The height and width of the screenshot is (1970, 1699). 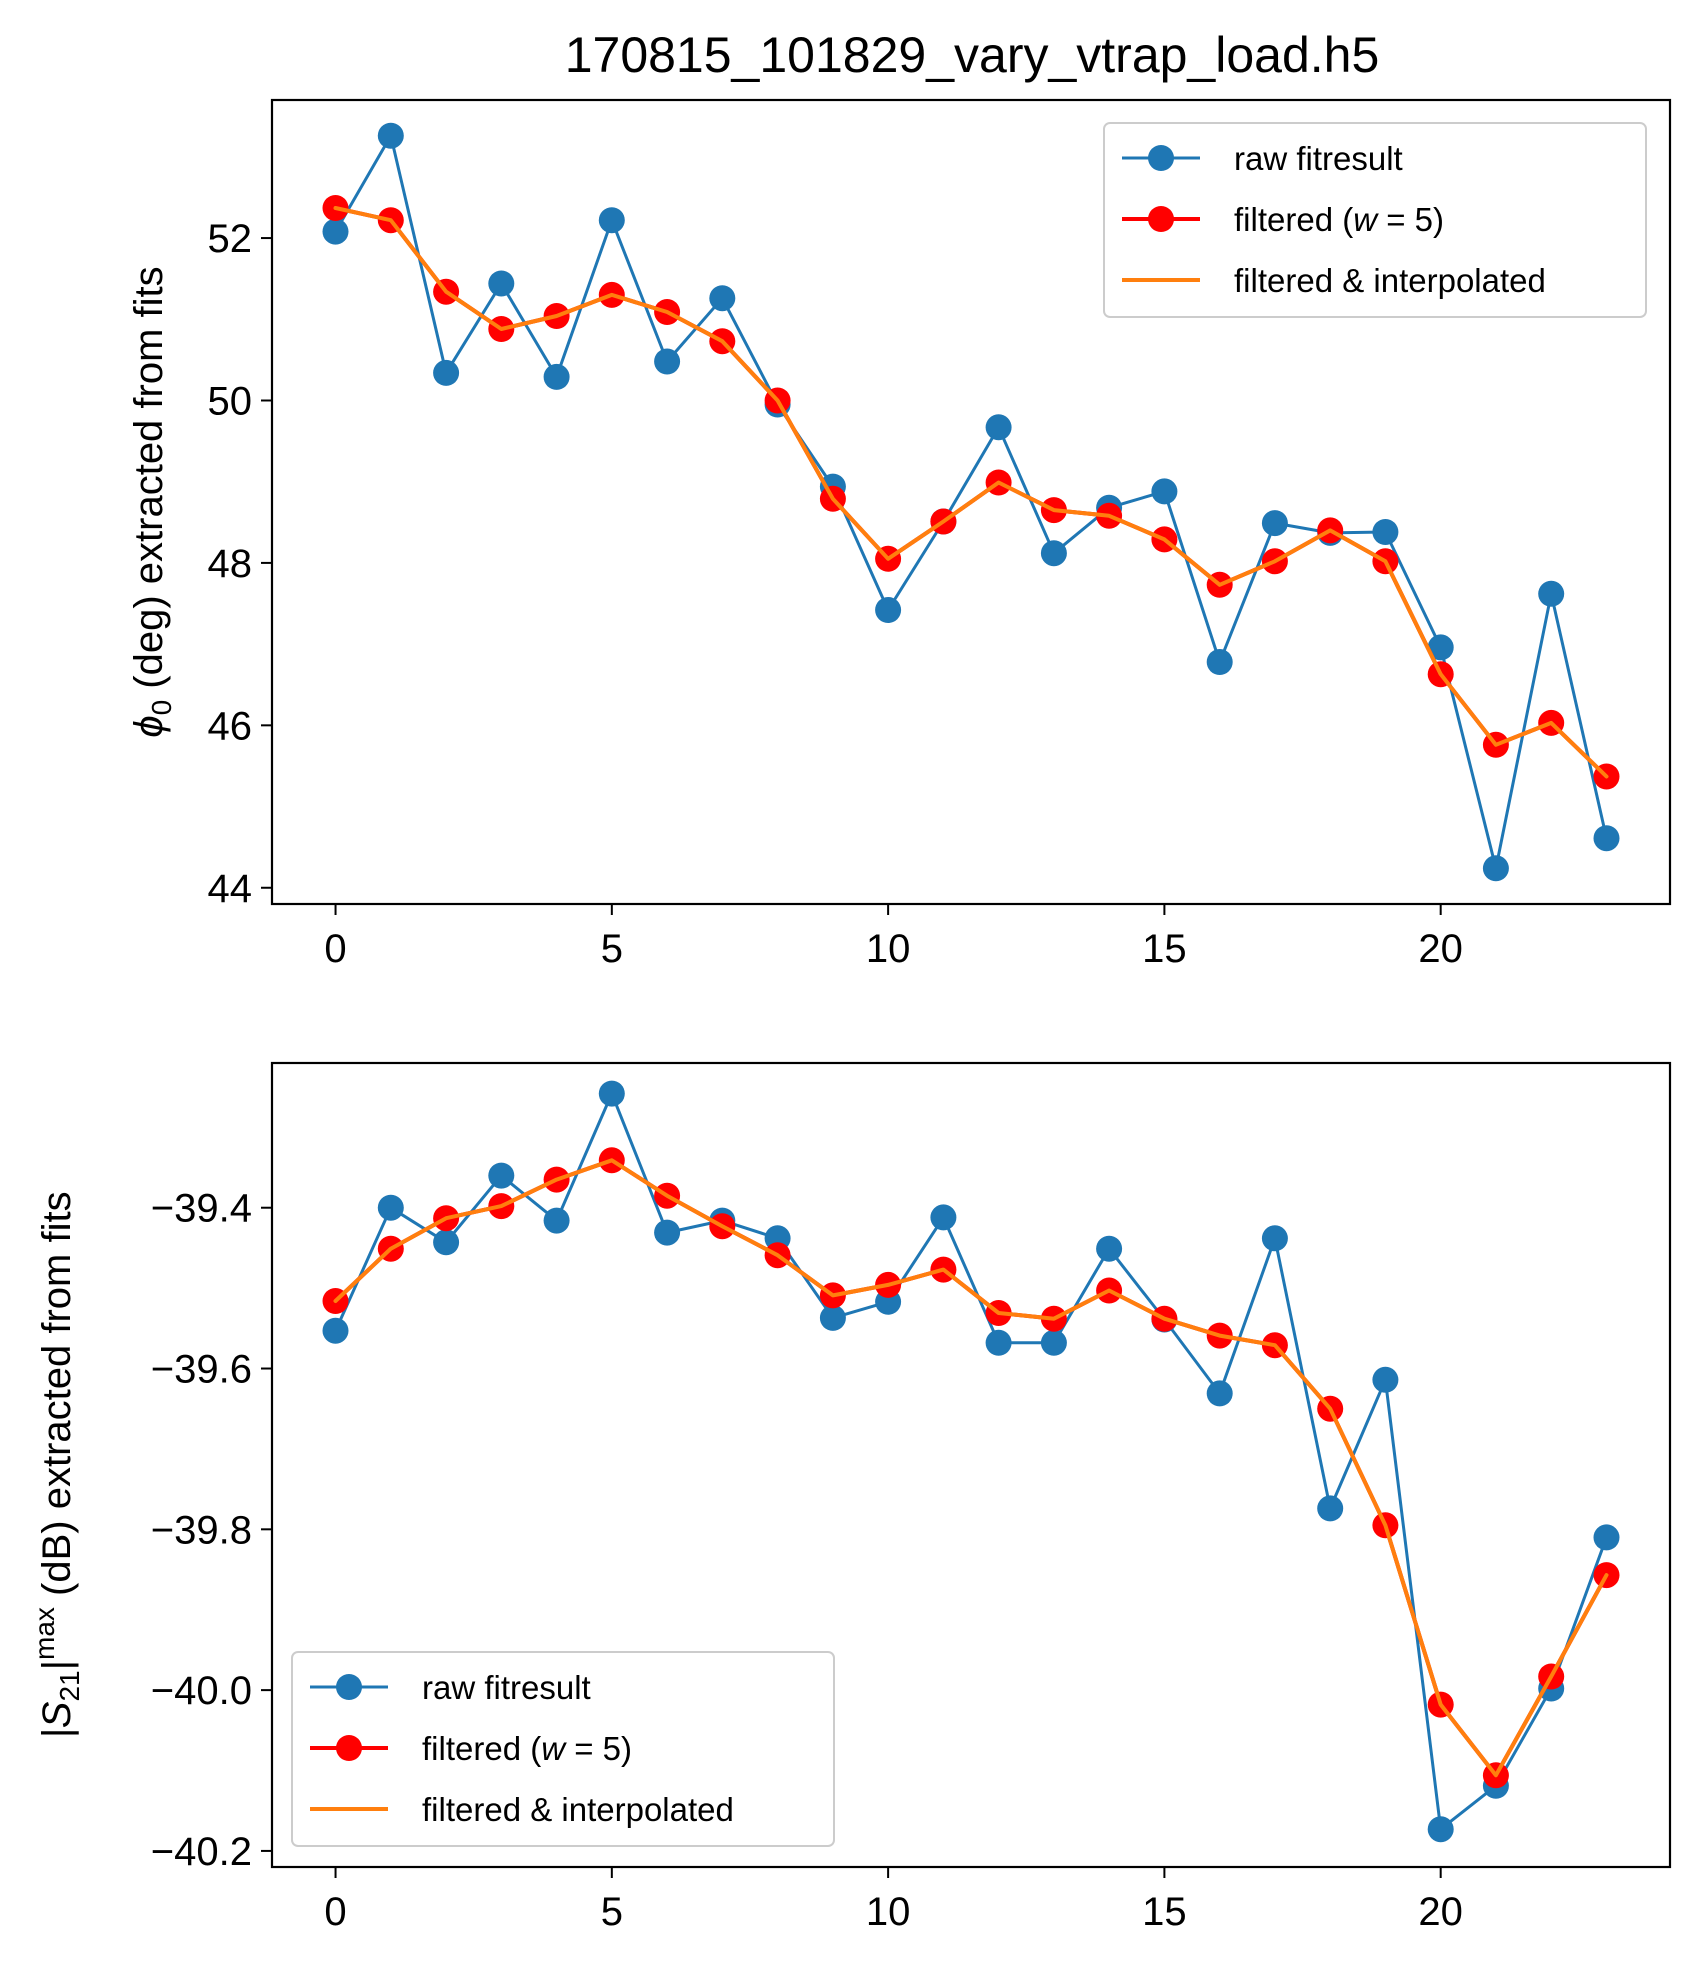 What do you see at coordinates (201, 1209) in the screenshot?
I see `y-tick-label: −39.4` at bounding box center [201, 1209].